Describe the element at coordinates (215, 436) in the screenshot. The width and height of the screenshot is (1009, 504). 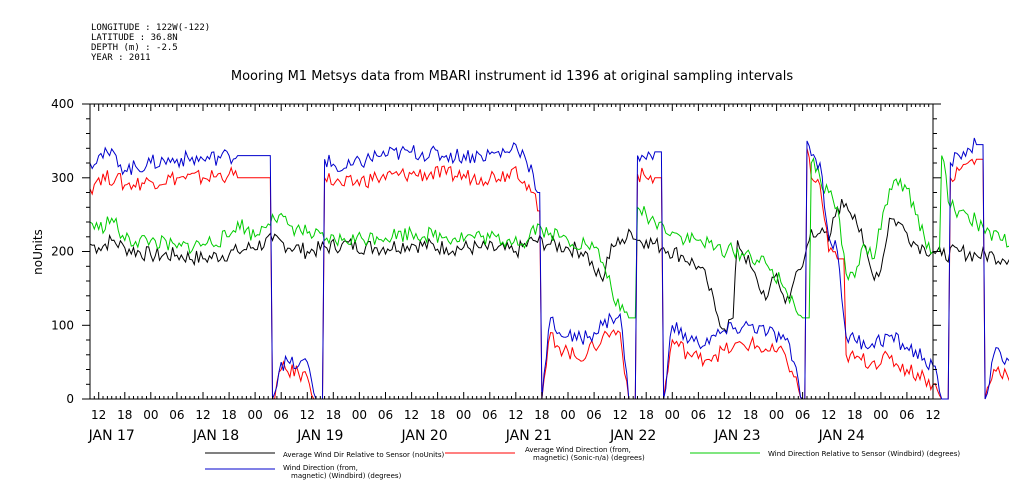
I see `x-date-label: JAN 18` at that location.